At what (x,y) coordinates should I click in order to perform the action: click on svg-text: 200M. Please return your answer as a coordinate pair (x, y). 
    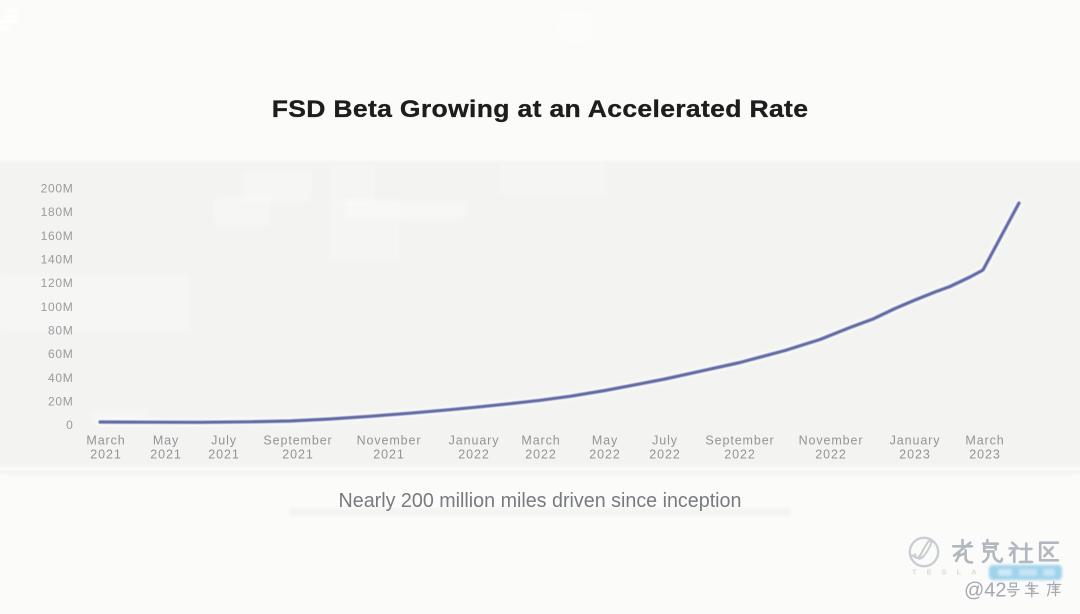
    Looking at the image, I should click on (57, 189).